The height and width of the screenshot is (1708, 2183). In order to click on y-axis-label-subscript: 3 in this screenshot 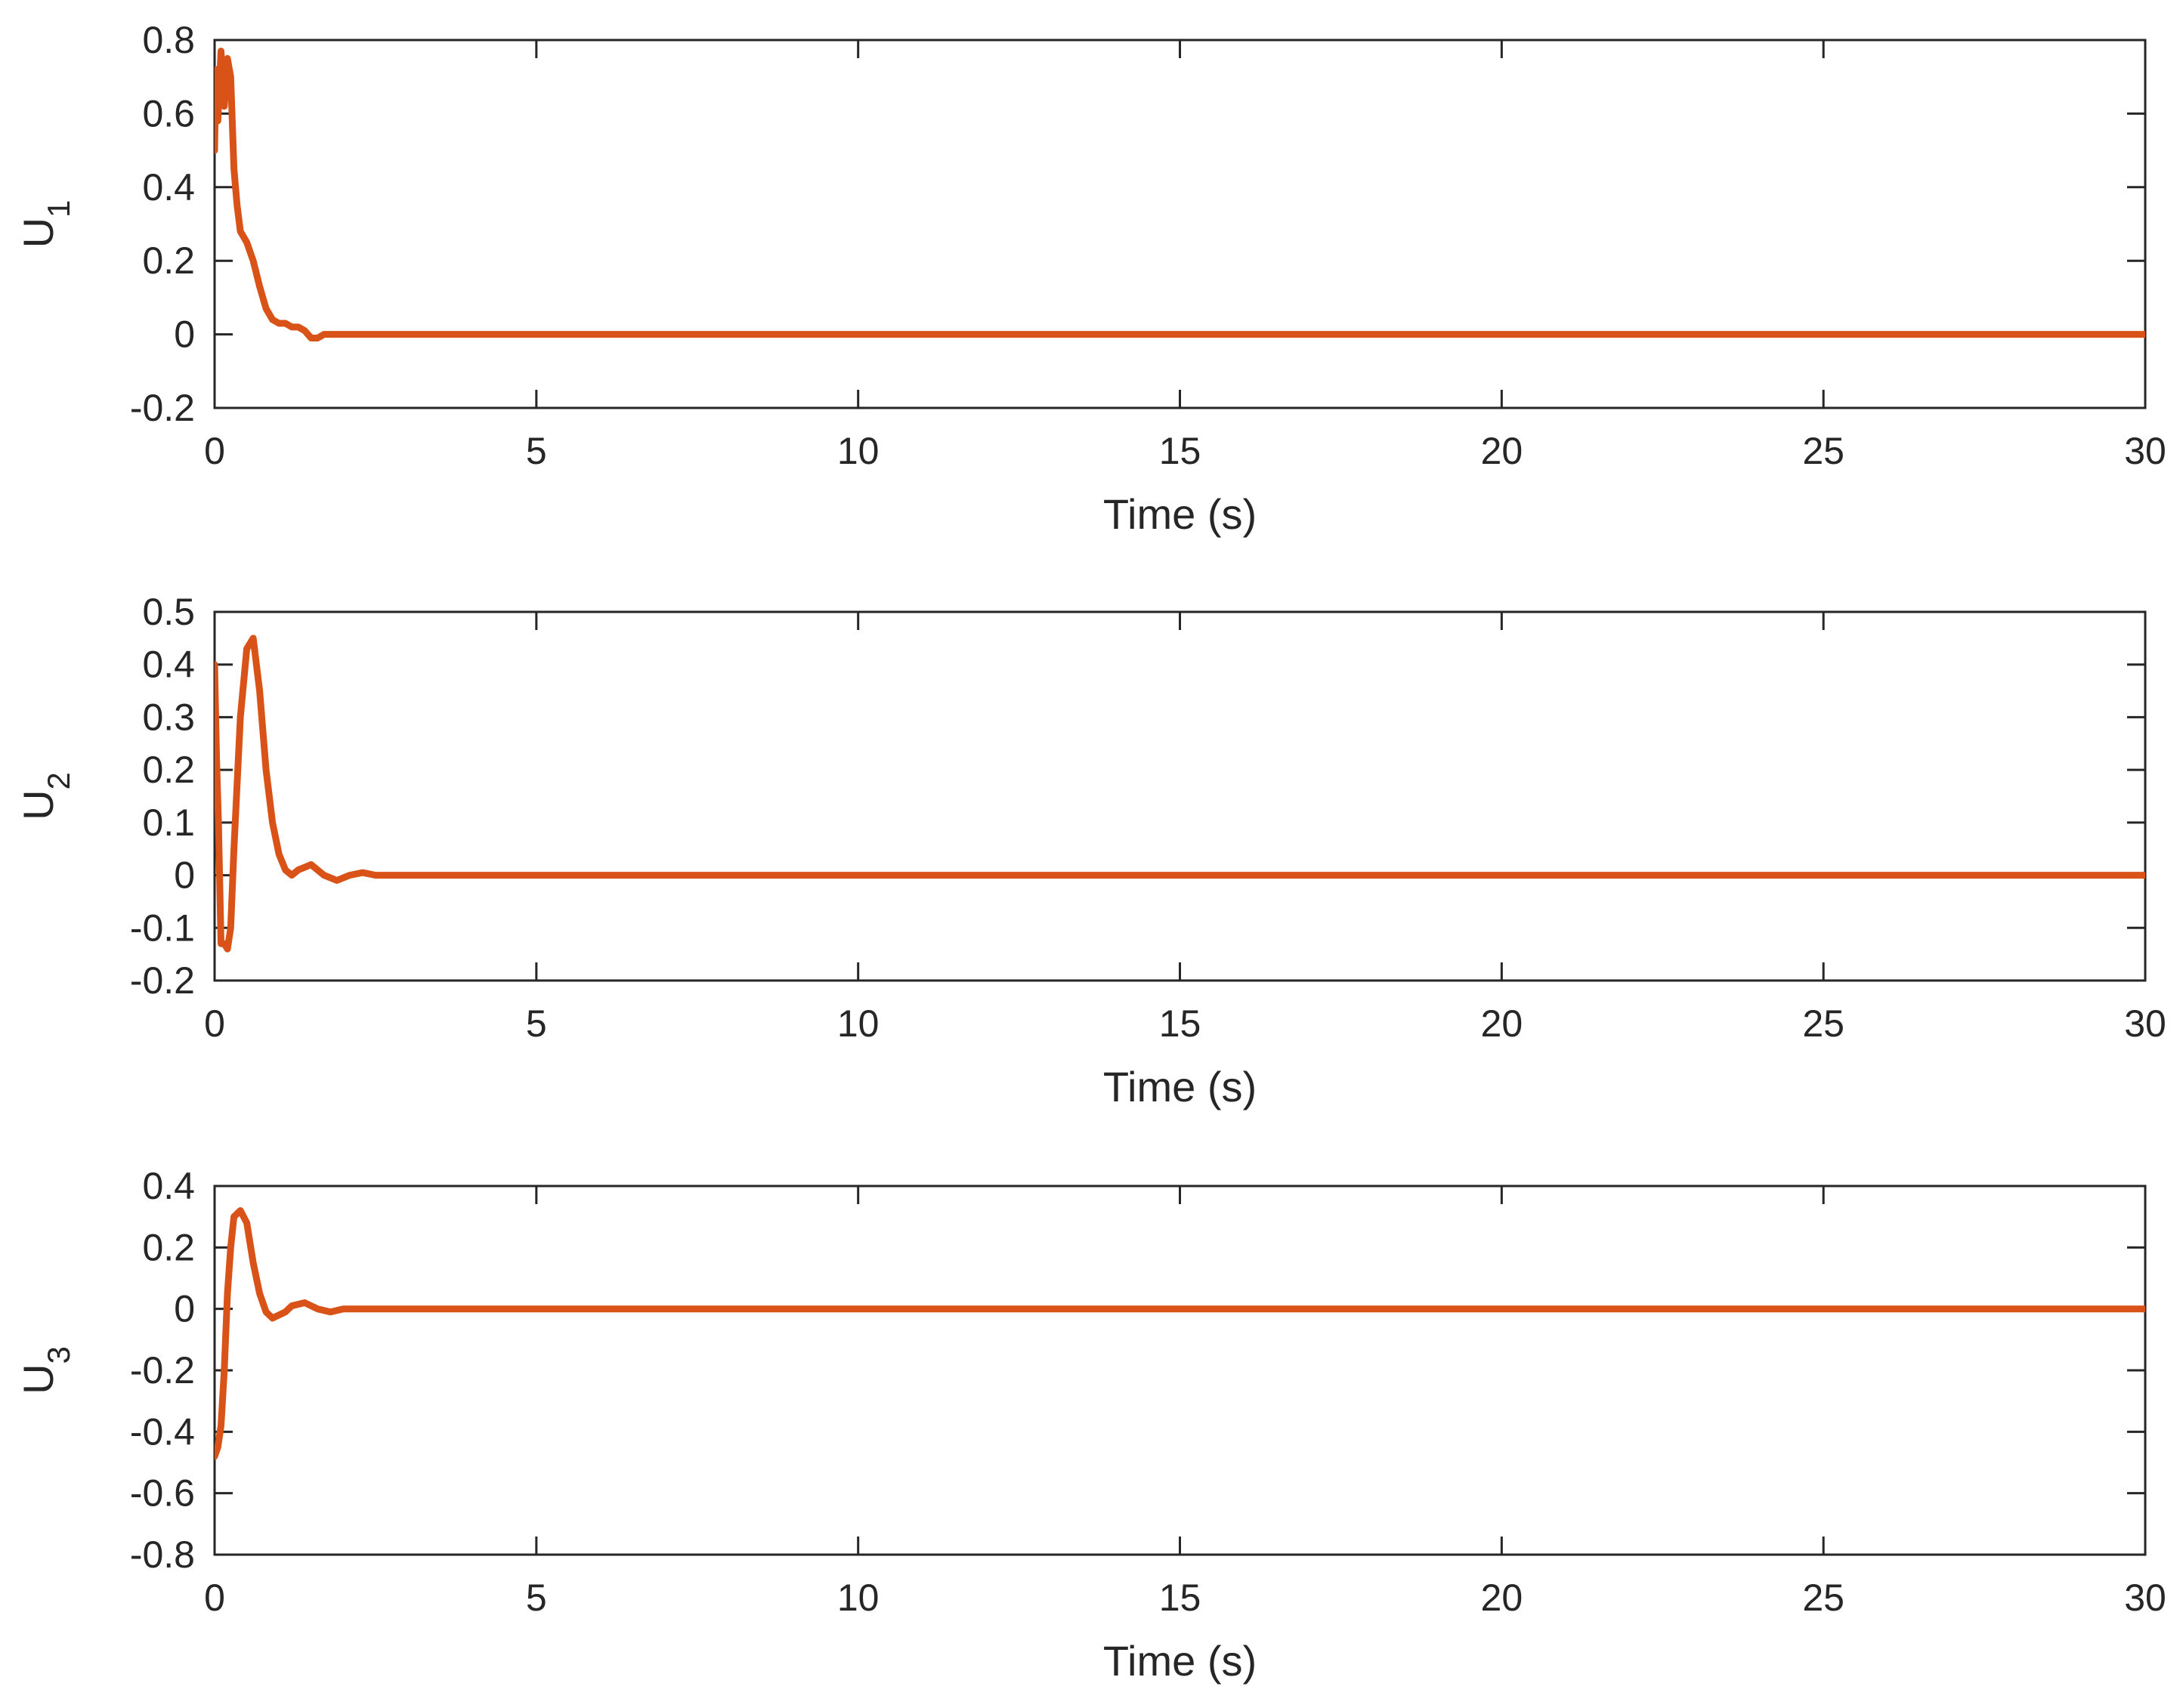, I will do `click(58, 1355)`.